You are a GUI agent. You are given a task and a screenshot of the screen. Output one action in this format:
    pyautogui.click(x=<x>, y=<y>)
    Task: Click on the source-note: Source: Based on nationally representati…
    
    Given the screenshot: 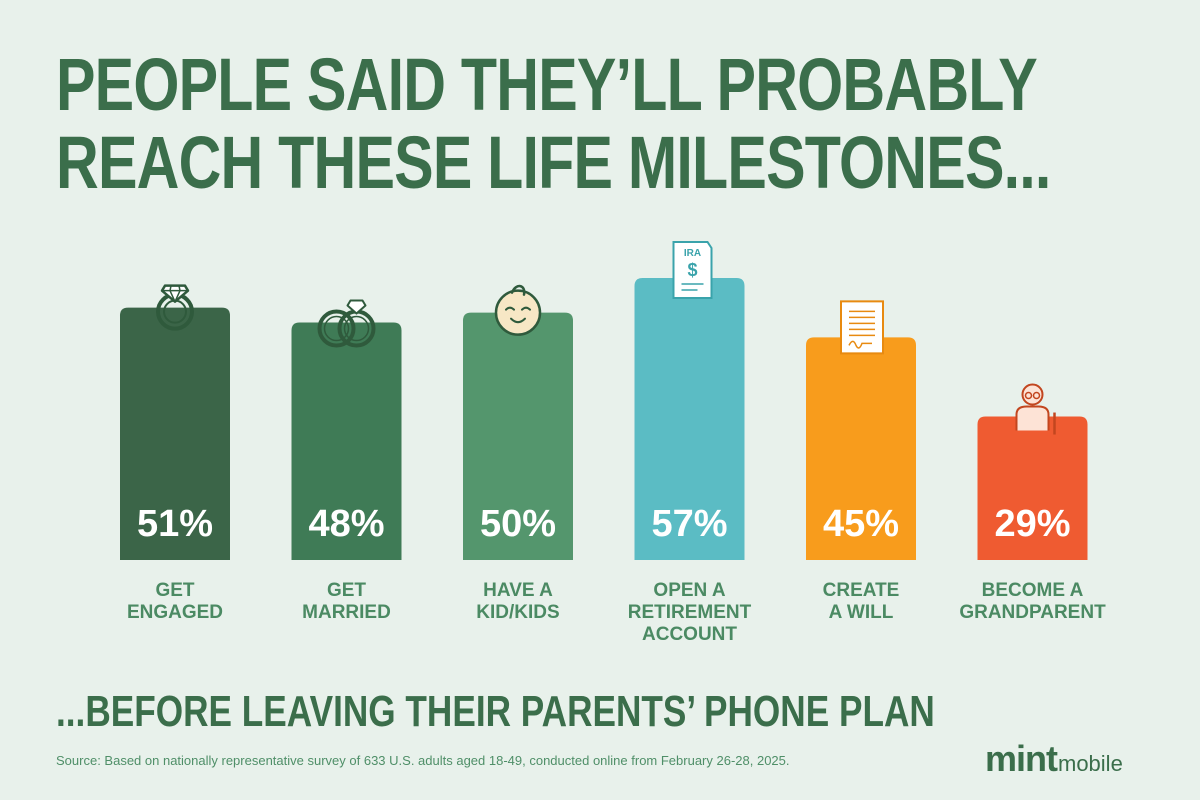 What is the action you would take?
    pyautogui.click(x=423, y=760)
    